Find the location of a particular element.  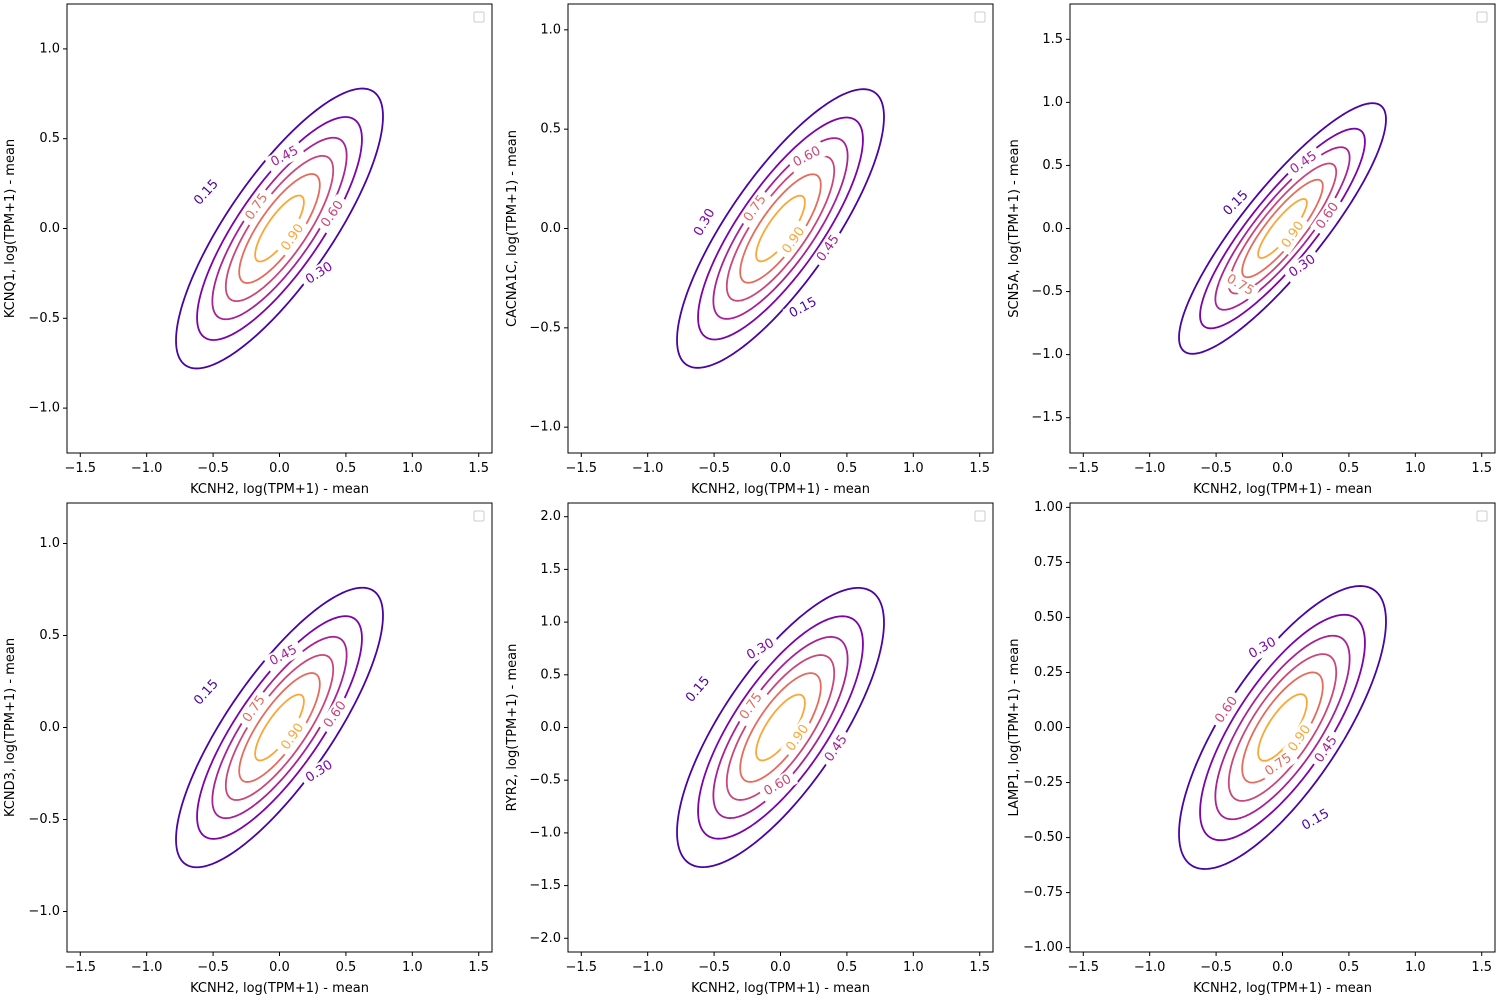

y-tick-label: 1.00 is located at coordinates (1048, 507).